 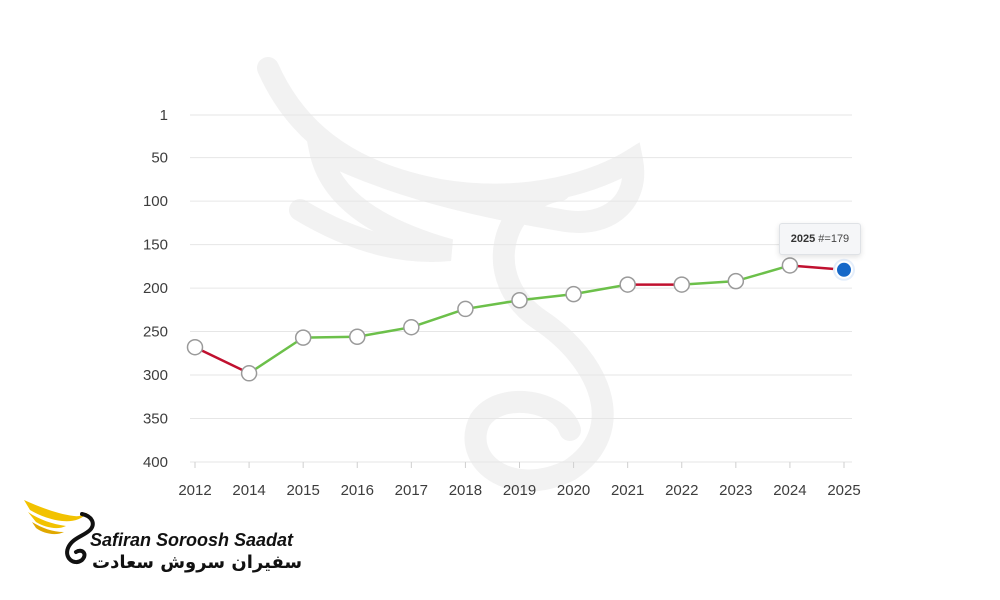 I want to click on x-tick-label: 2021, so click(x=627, y=490).